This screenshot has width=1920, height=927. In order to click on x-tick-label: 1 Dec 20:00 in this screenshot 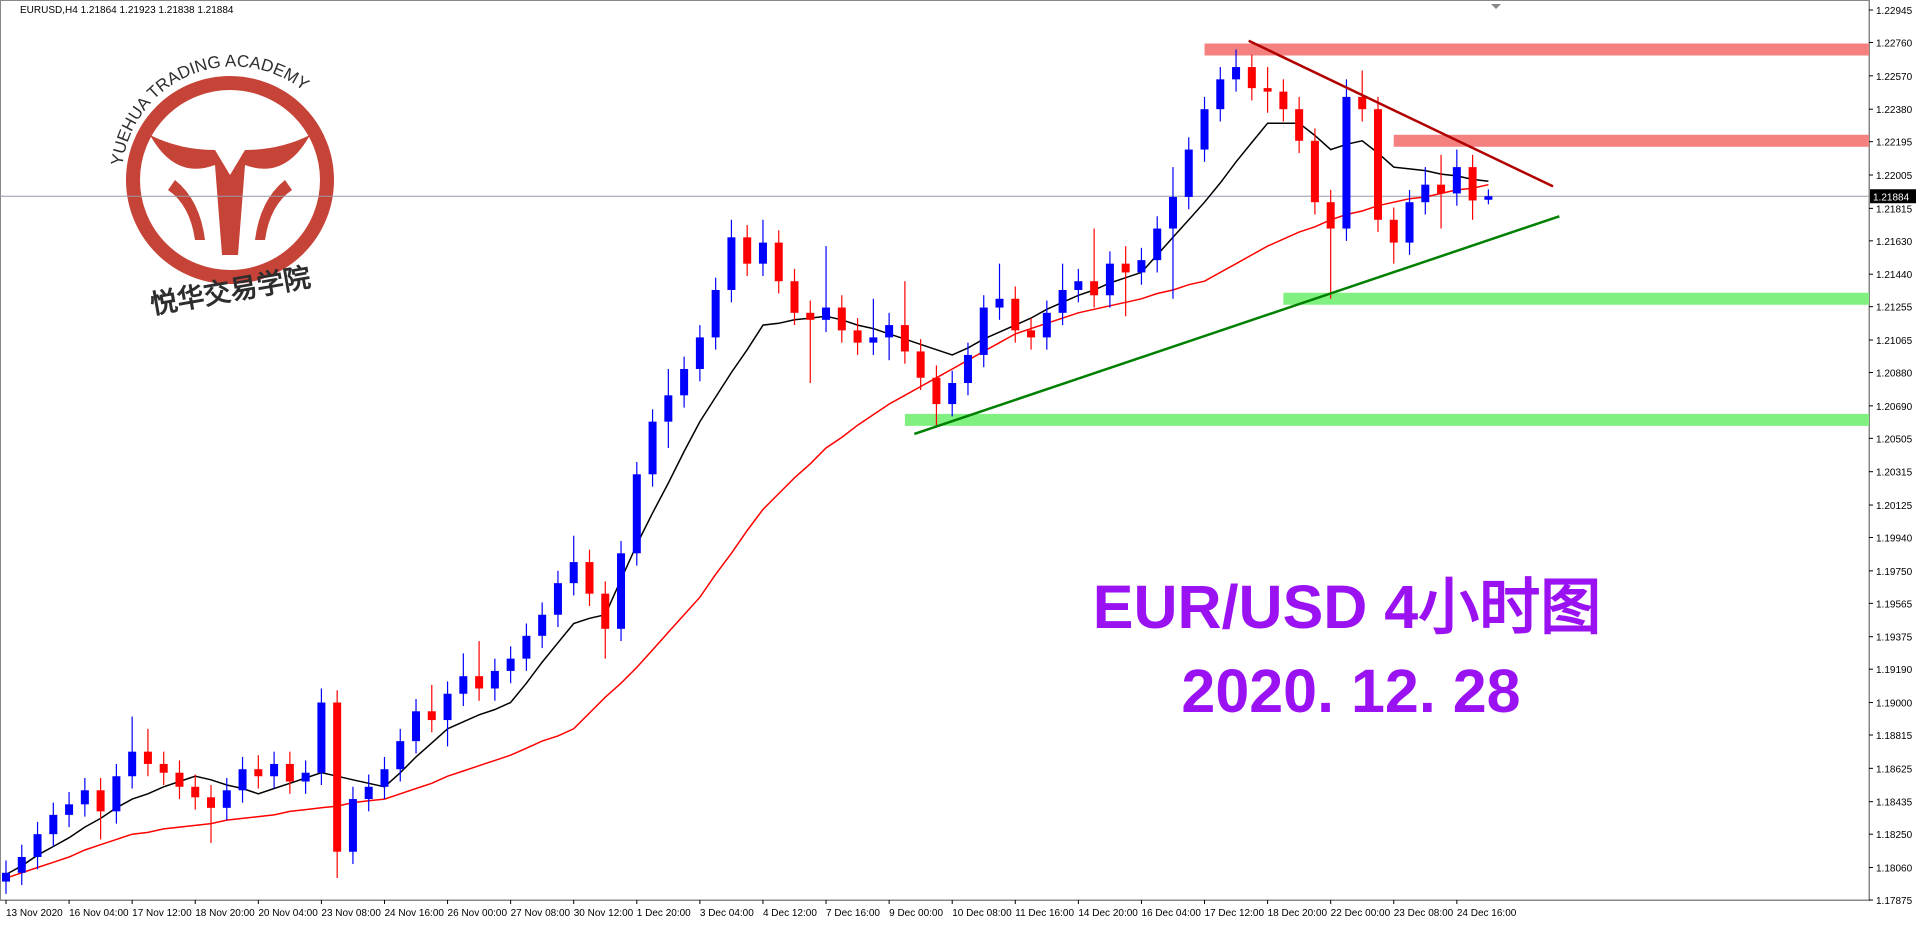, I will do `click(664, 913)`.